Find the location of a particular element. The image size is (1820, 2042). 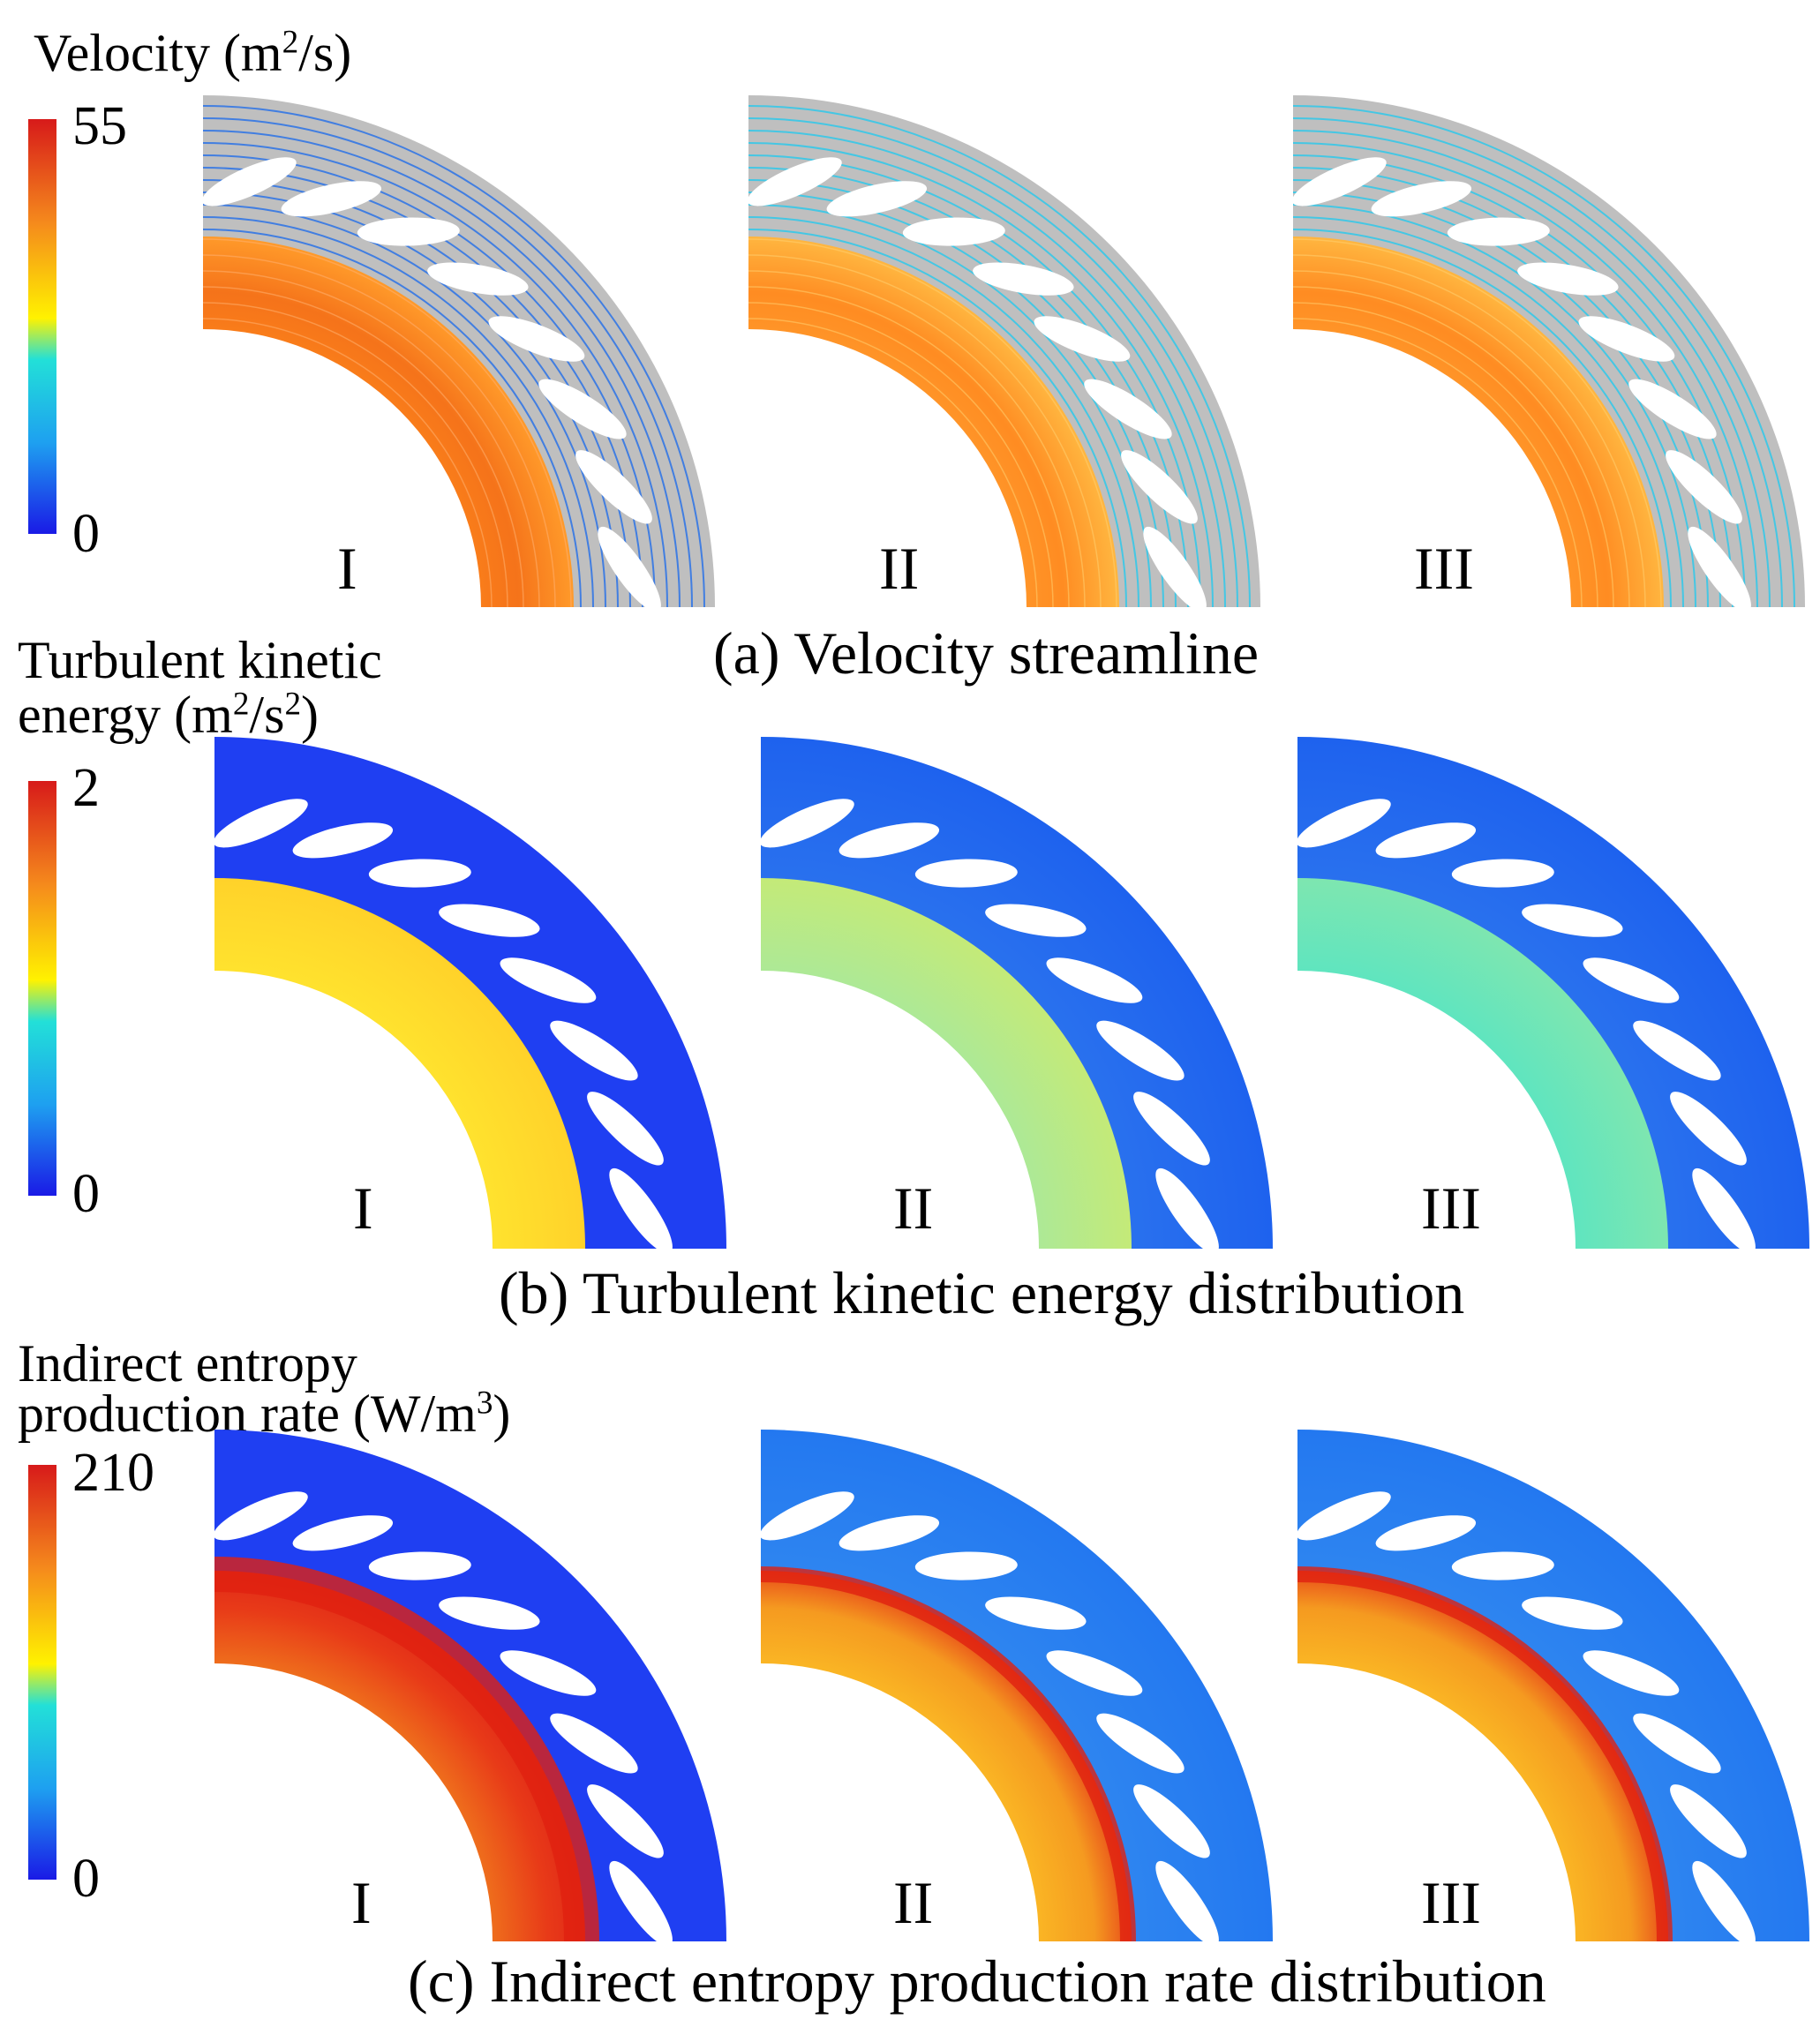

velocity-panel-I-label: I is located at coordinates (347, 568).